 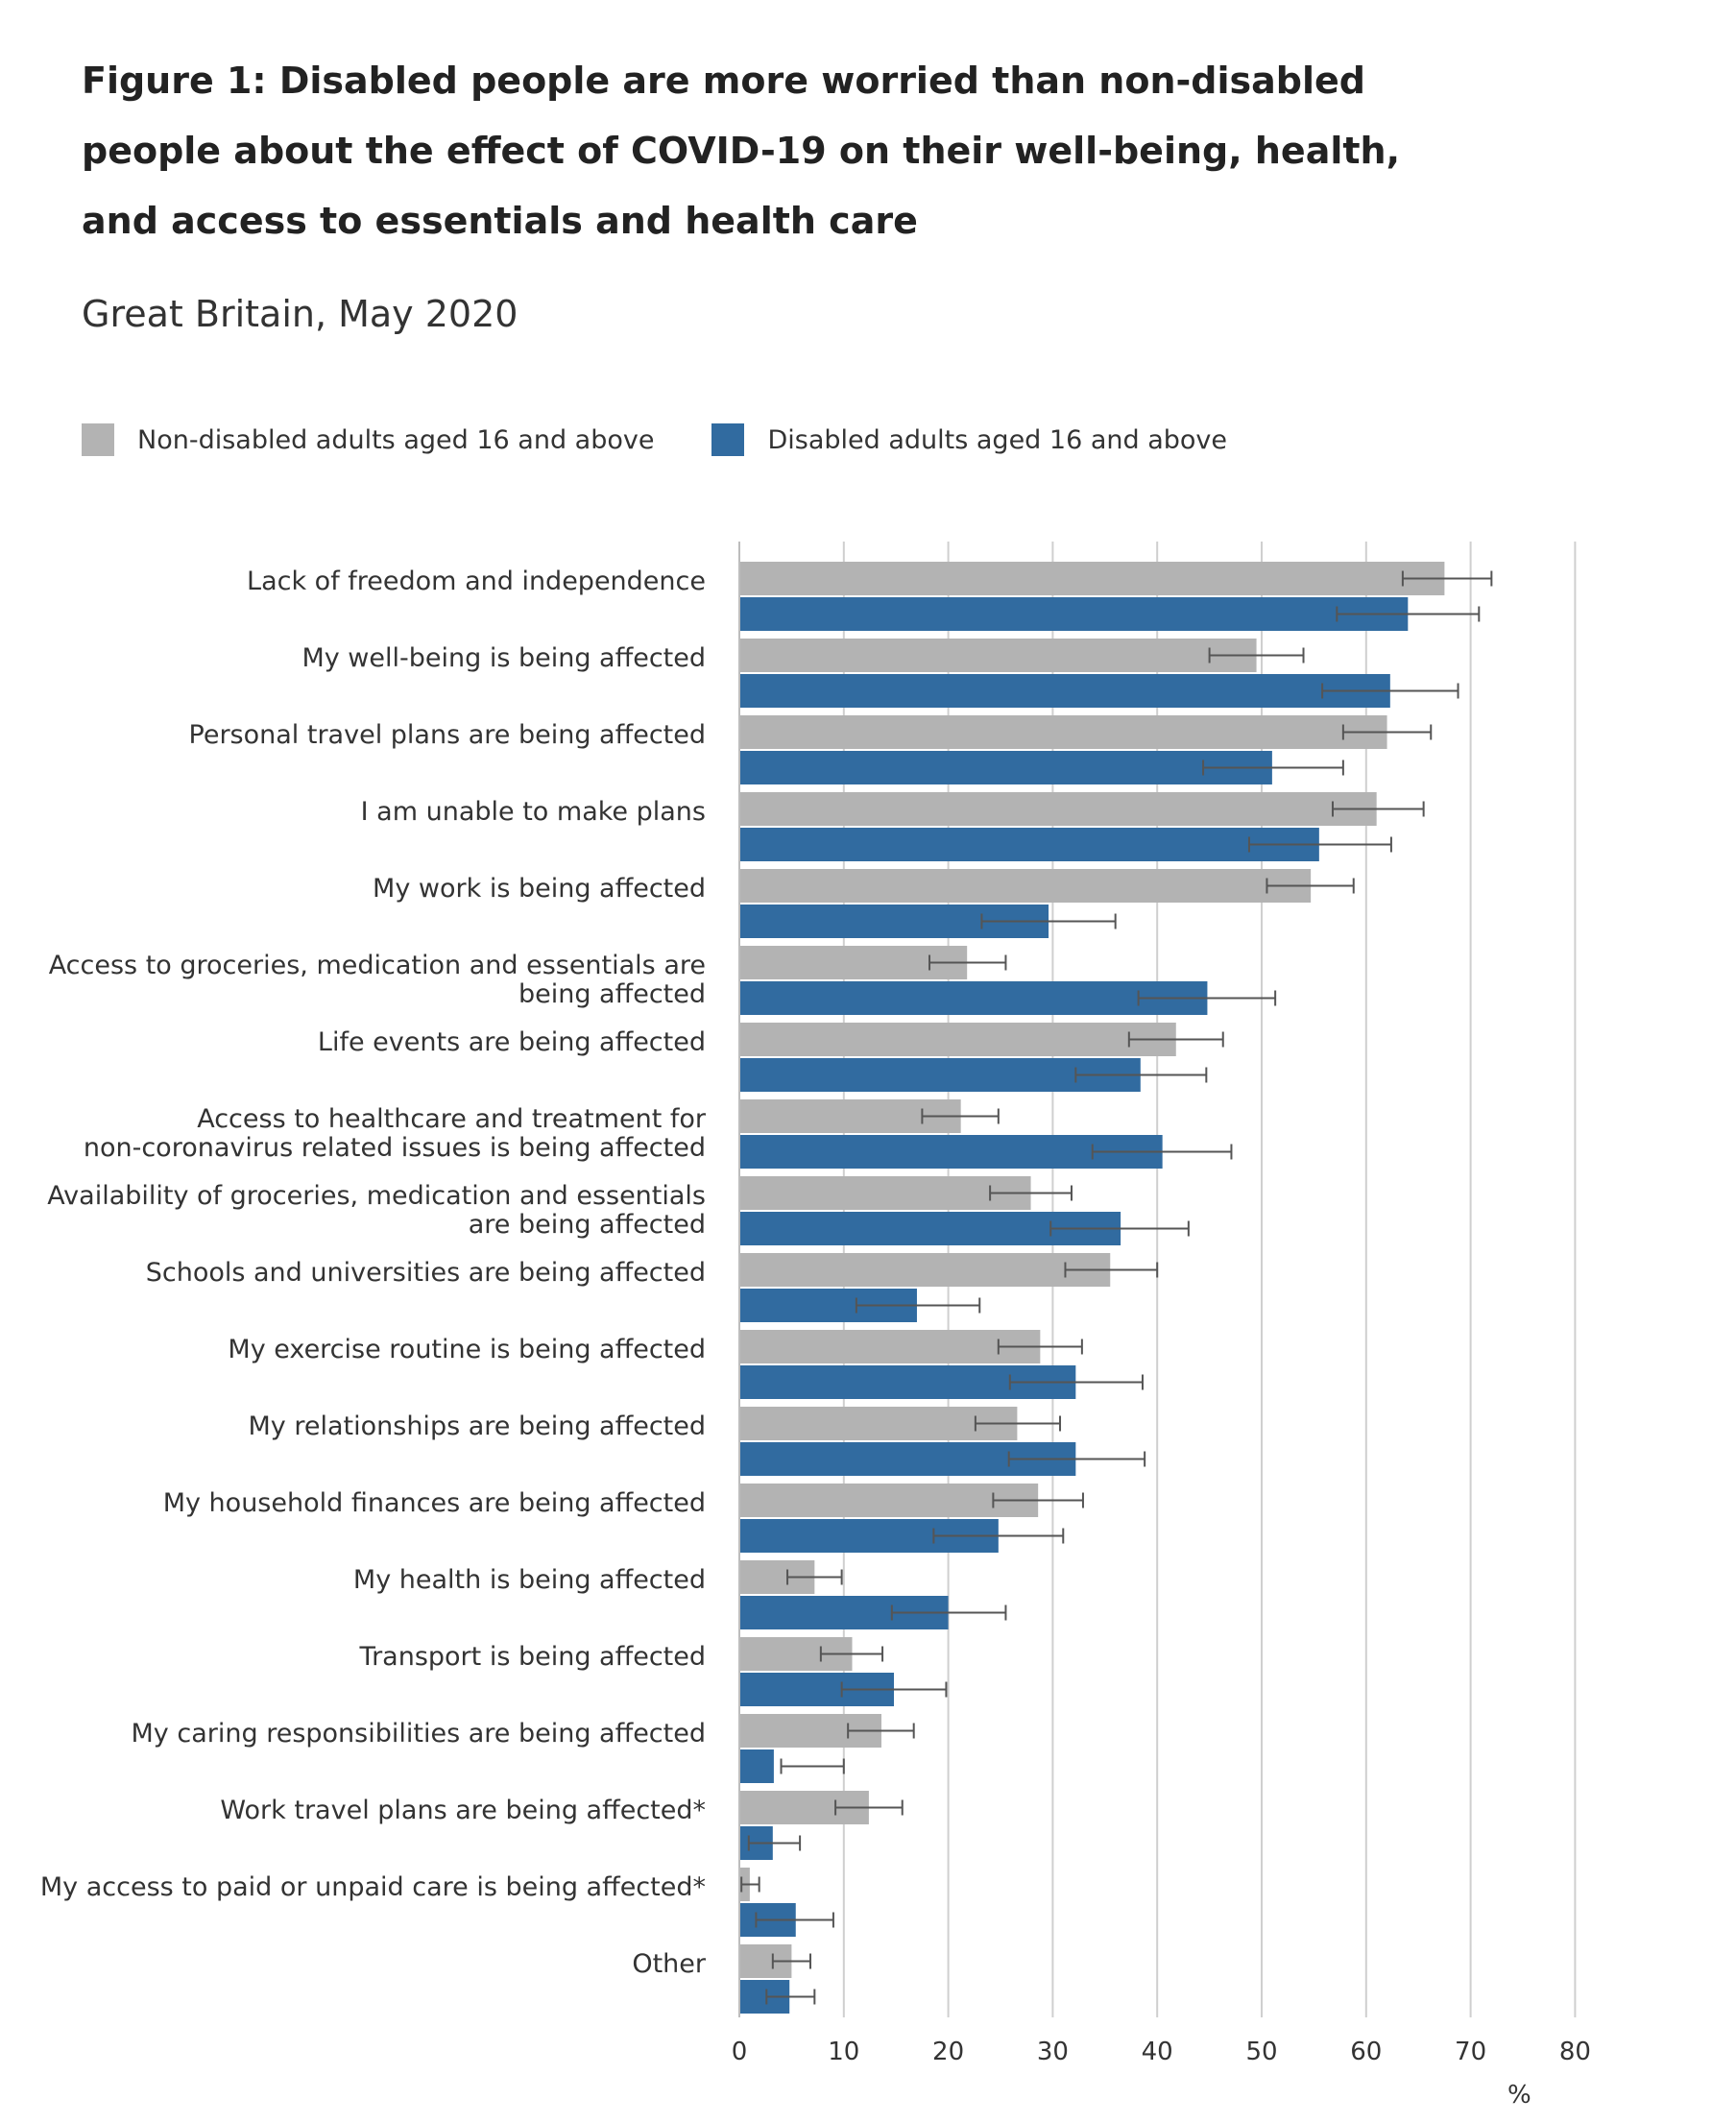 I want to click on x-tick-label-40: 40, so click(x=1157, y=2052).